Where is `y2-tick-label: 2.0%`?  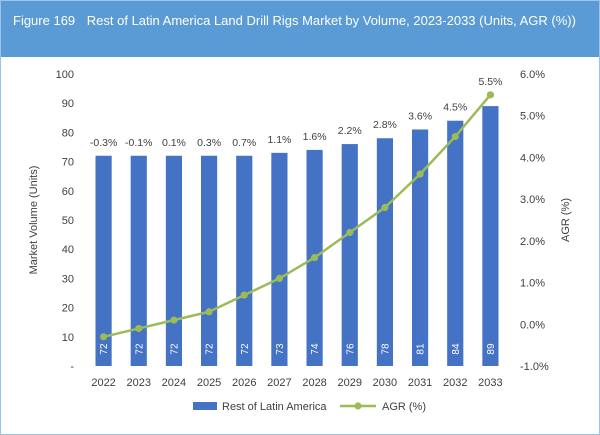 y2-tick-label: 2.0% is located at coordinates (532, 242).